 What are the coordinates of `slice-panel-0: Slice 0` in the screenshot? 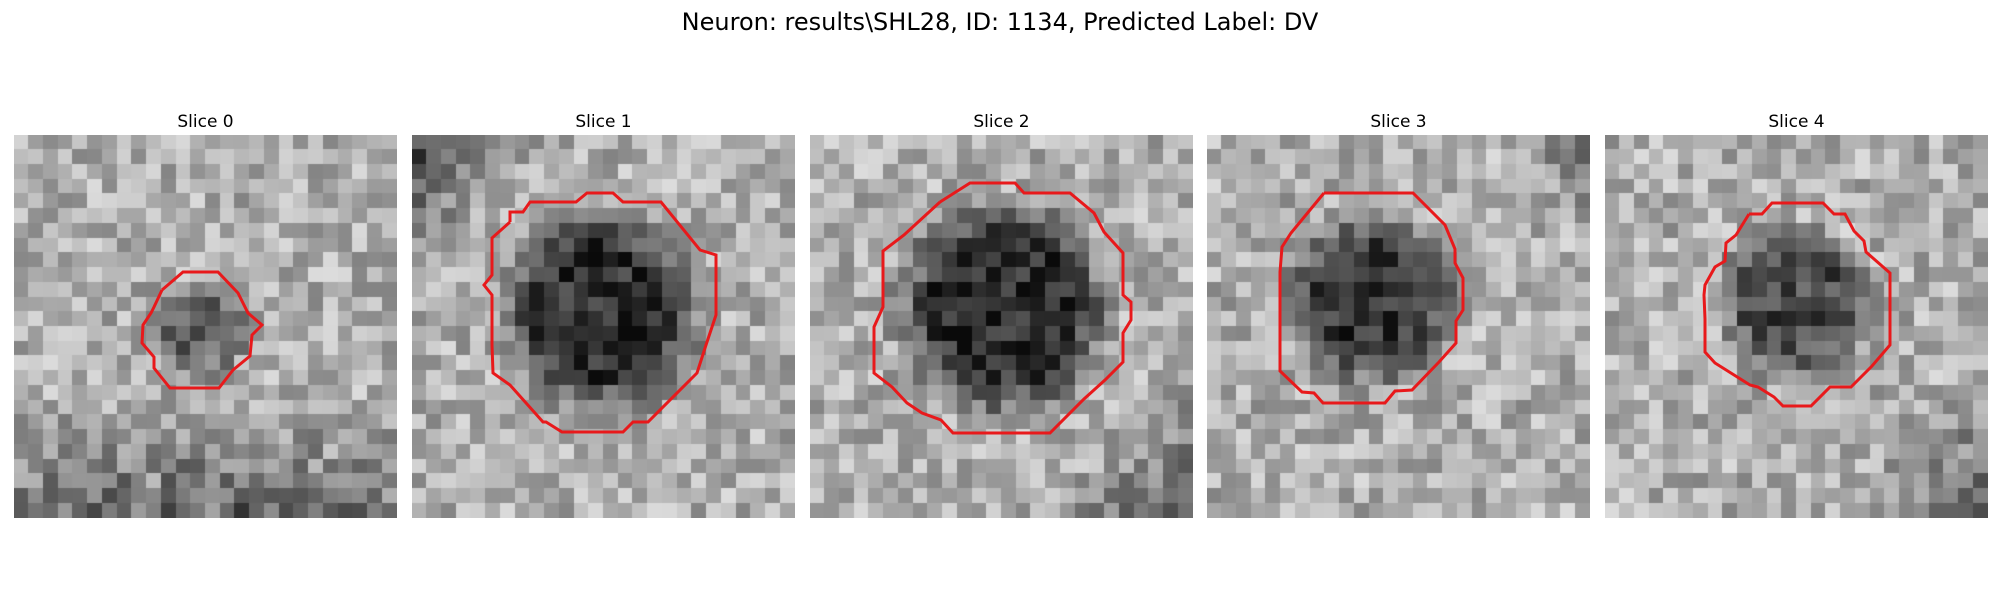 It's located at (205, 313).